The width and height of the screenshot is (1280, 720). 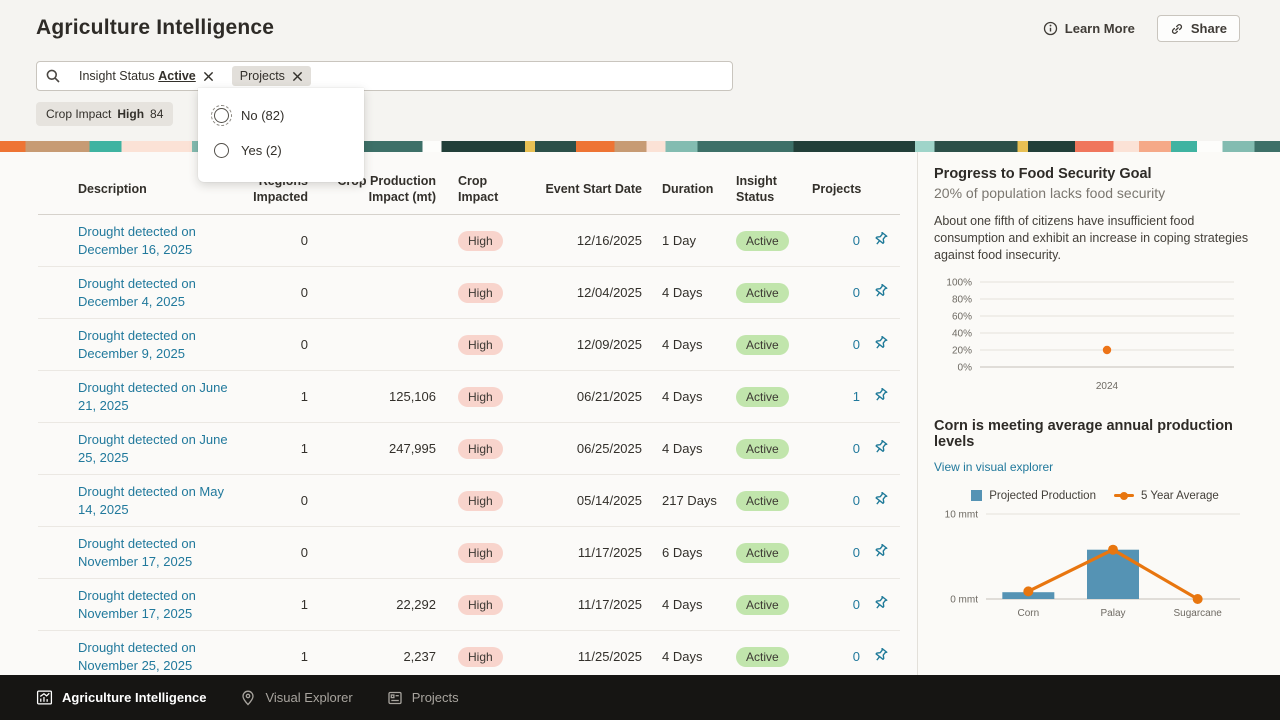 I want to click on projects-filter-dropdown: No (82) Yes (2), so click(x=281, y=135).